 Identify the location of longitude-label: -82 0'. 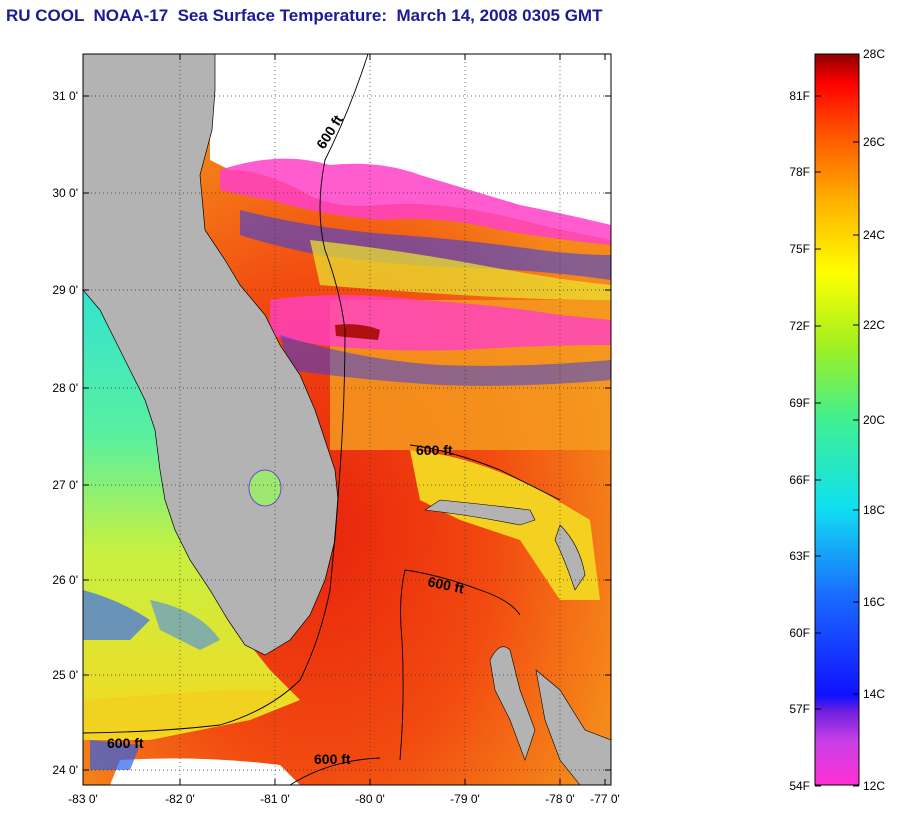
(180, 799).